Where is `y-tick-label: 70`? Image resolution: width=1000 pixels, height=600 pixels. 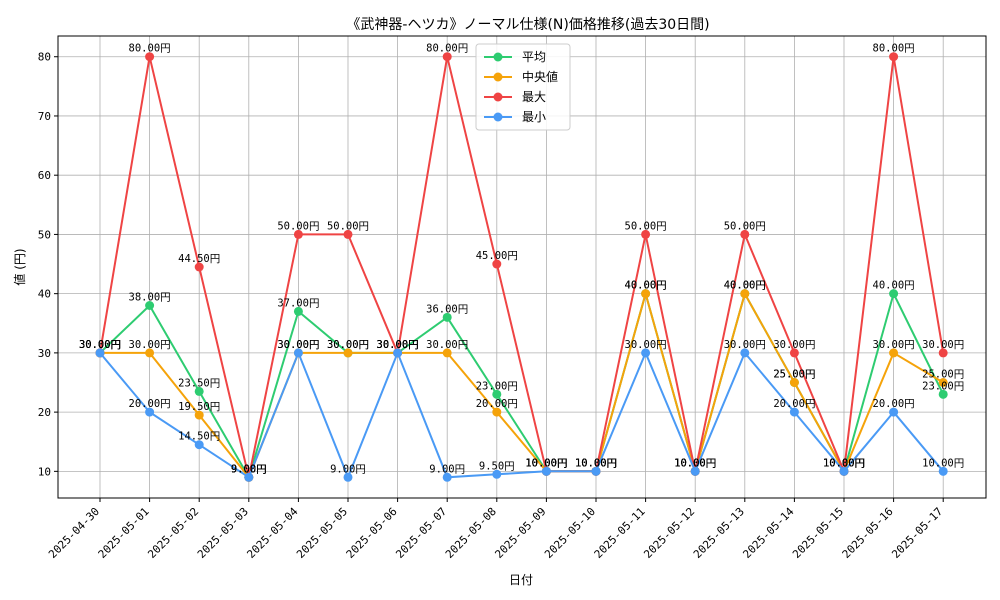
y-tick-label: 70 is located at coordinates (44, 116).